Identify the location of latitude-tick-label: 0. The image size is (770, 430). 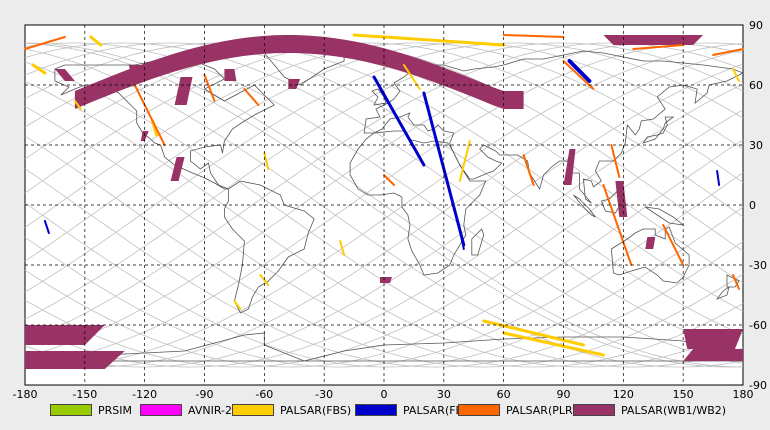
(752, 205).